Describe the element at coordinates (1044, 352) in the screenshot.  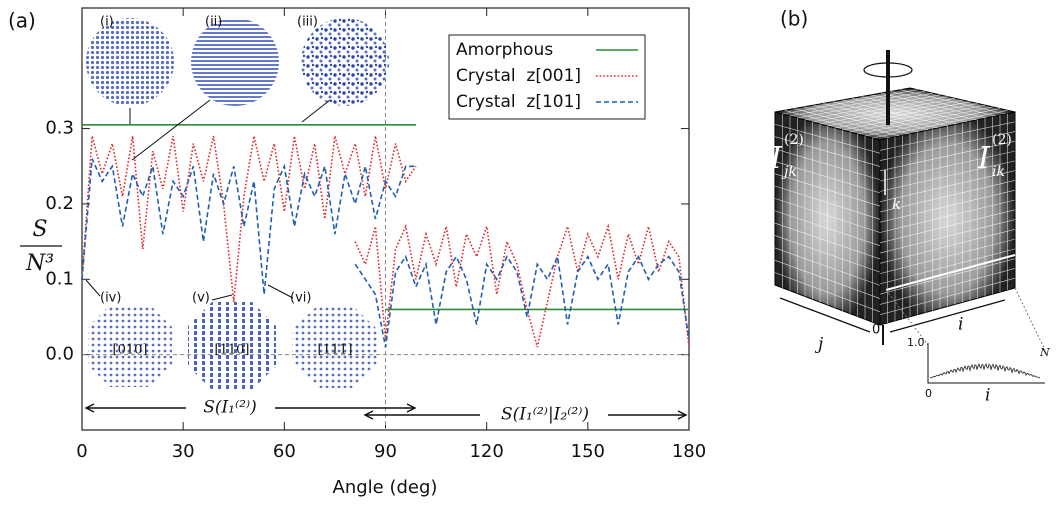
I see `profile-xtick: N` at that location.